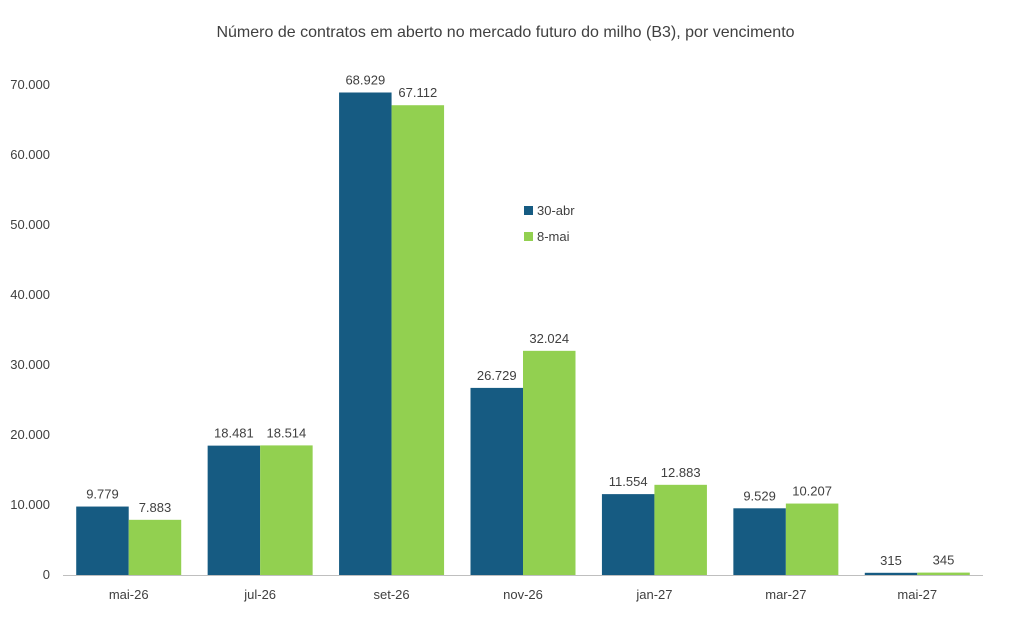 This screenshot has width=1011, height=629. What do you see at coordinates (891, 560) in the screenshot?
I see `data-label: 315` at bounding box center [891, 560].